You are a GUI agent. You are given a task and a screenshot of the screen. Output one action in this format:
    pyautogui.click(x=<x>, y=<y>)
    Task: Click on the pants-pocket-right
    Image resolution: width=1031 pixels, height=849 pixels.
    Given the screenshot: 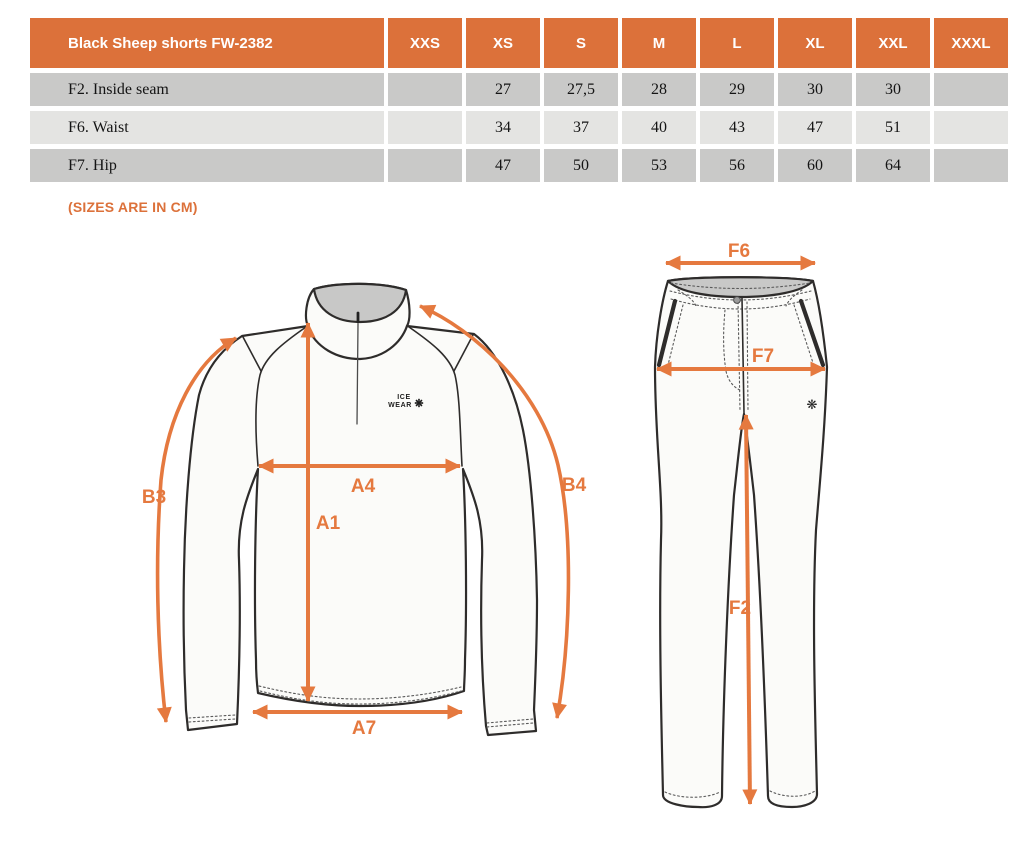 What is the action you would take?
    pyautogui.click(x=812, y=333)
    